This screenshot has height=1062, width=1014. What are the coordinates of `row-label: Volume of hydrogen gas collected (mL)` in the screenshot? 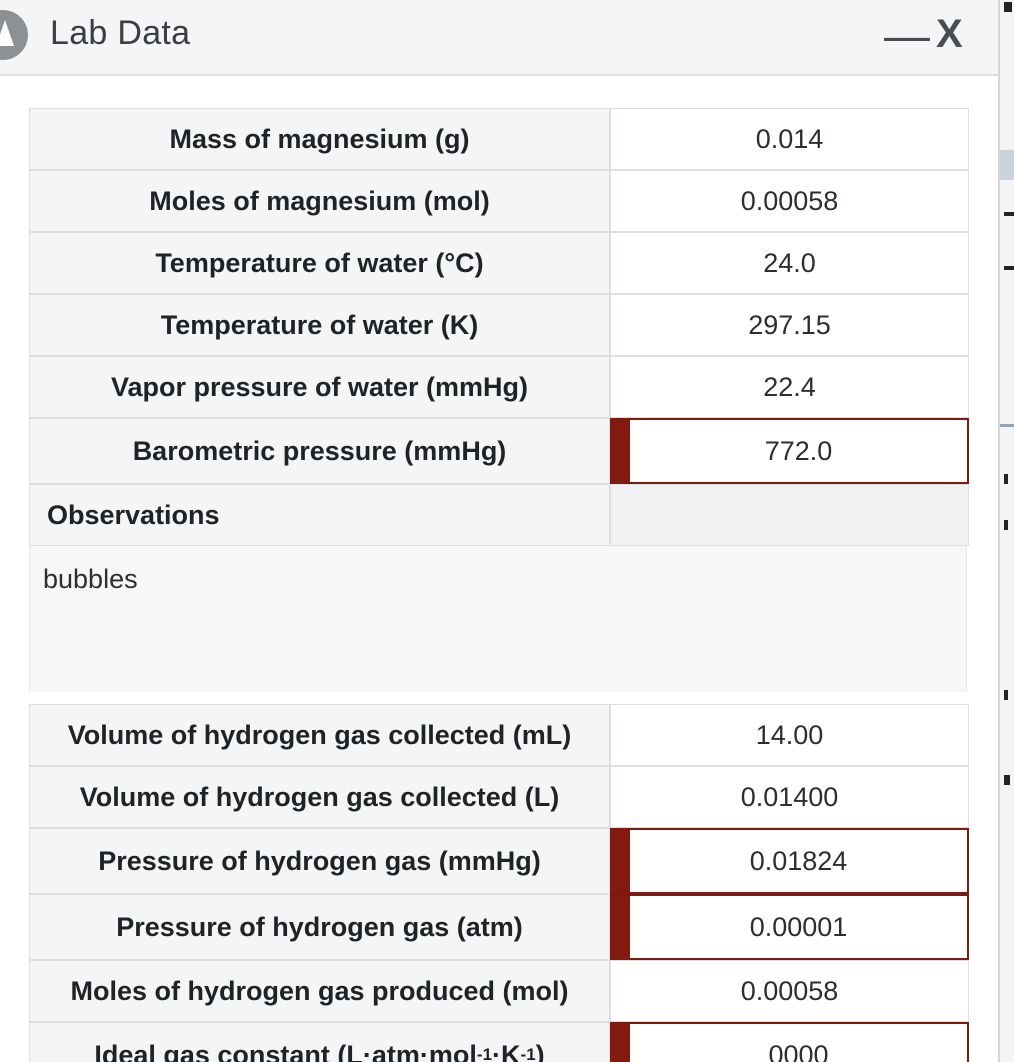 It's located at (319, 735).